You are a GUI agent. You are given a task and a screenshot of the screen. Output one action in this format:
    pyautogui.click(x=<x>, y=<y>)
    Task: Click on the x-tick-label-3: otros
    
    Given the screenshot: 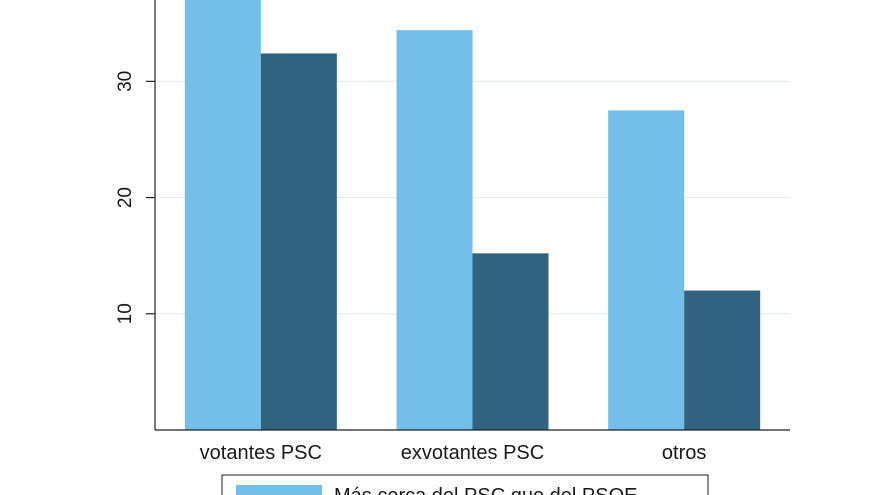 What is the action you would take?
    pyautogui.click(x=684, y=453)
    